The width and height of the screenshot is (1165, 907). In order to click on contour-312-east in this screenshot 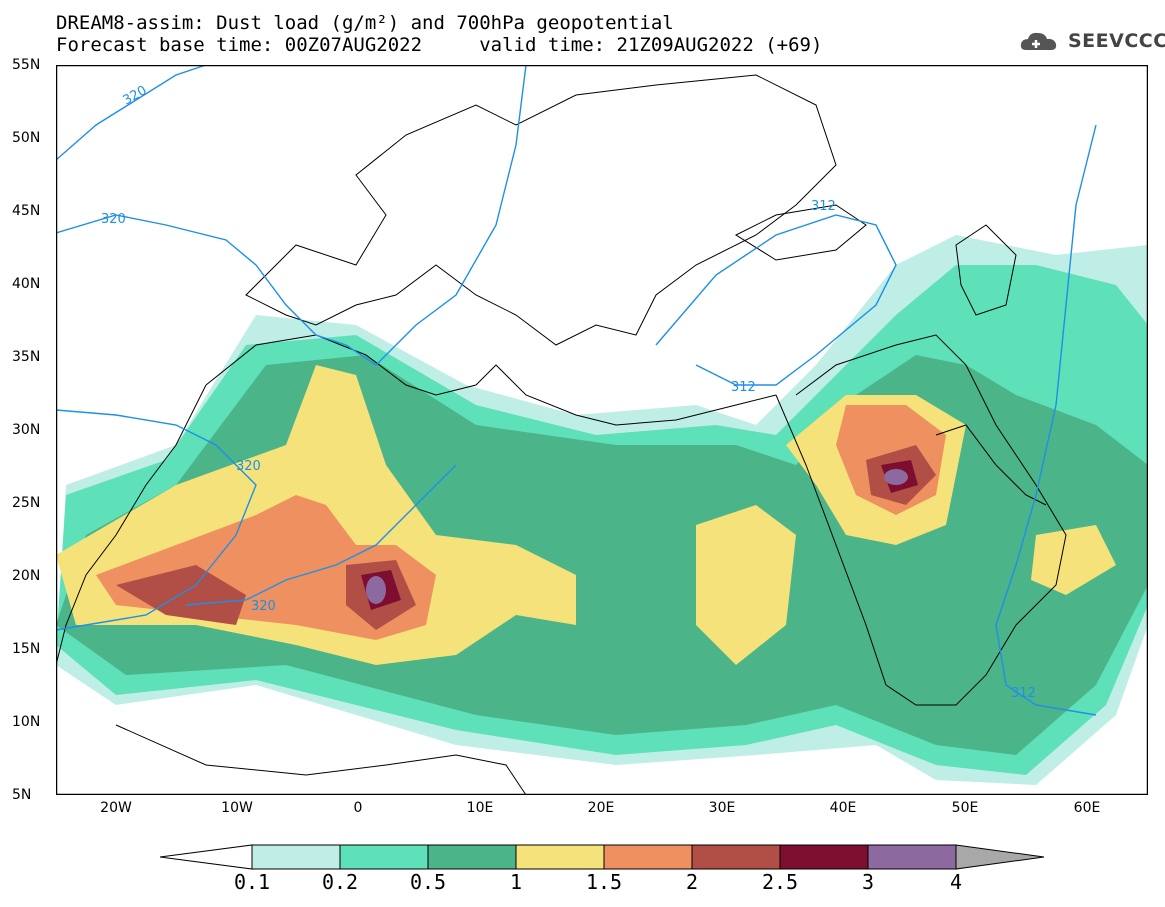, I will do `click(776, 300)`.